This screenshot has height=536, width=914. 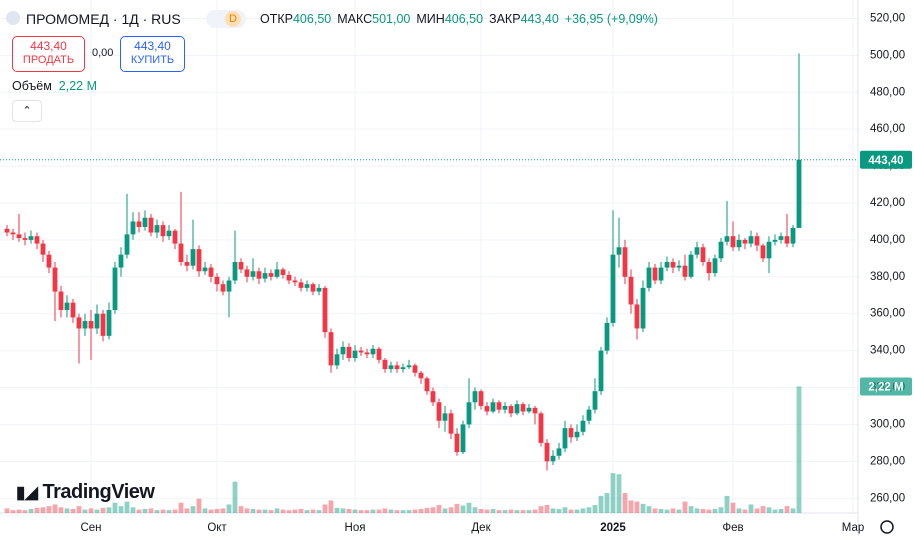 What do you see at coordinates (464, 19) in the screenshot?
I see `ohlc-value: 406,50` at bounding box center [464, 19].